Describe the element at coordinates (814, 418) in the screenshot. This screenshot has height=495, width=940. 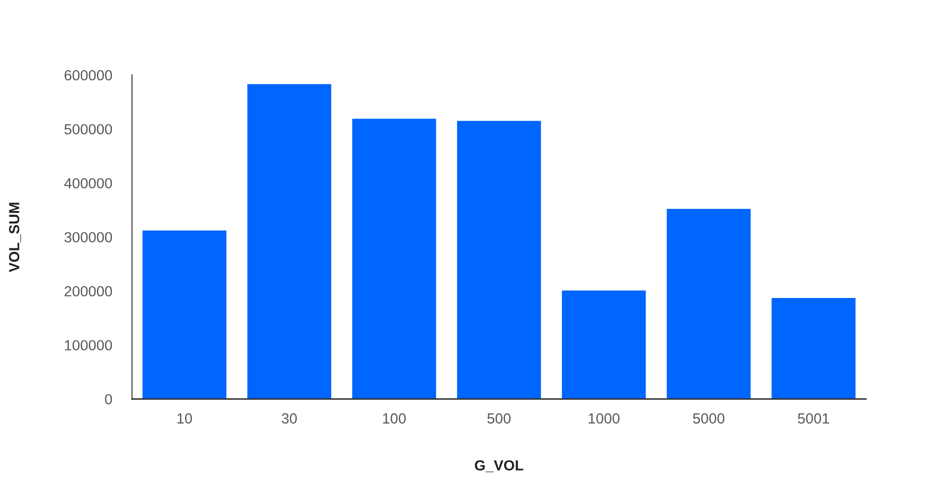
I see `x-tick-label: 5001` at that location.